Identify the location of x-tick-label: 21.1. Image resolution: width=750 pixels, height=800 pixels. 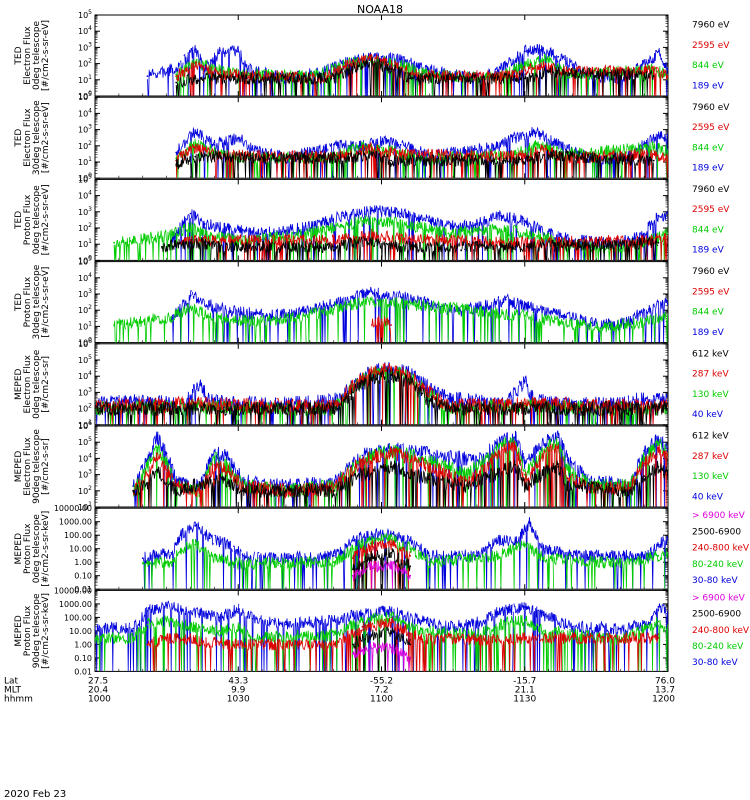
(525, 690).